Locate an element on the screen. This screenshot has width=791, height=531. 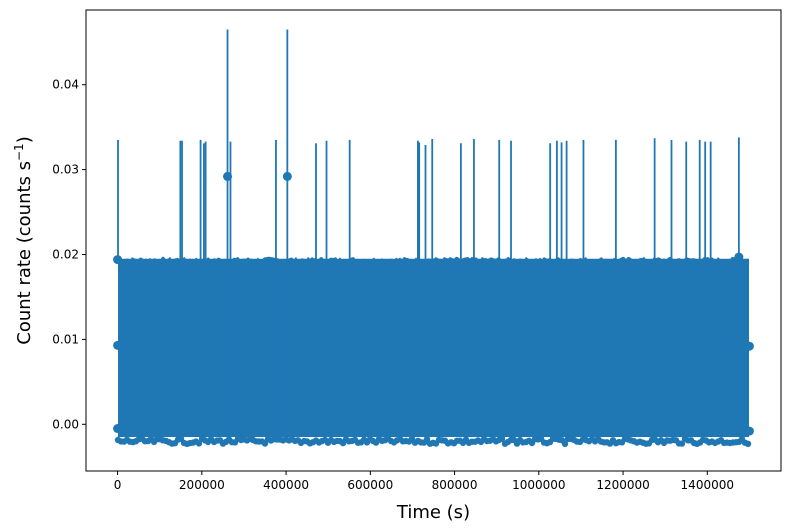
x-tick-label: 1000000 is located at coordinates (538, 485).